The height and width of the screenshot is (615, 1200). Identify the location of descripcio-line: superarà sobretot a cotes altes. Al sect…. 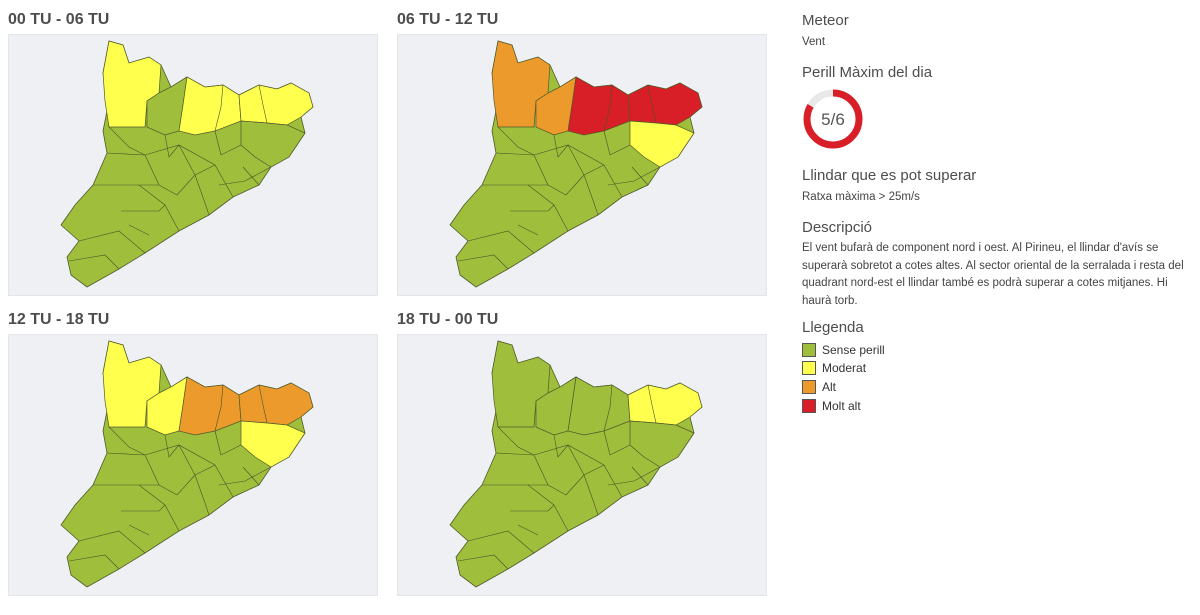
(993, 265).